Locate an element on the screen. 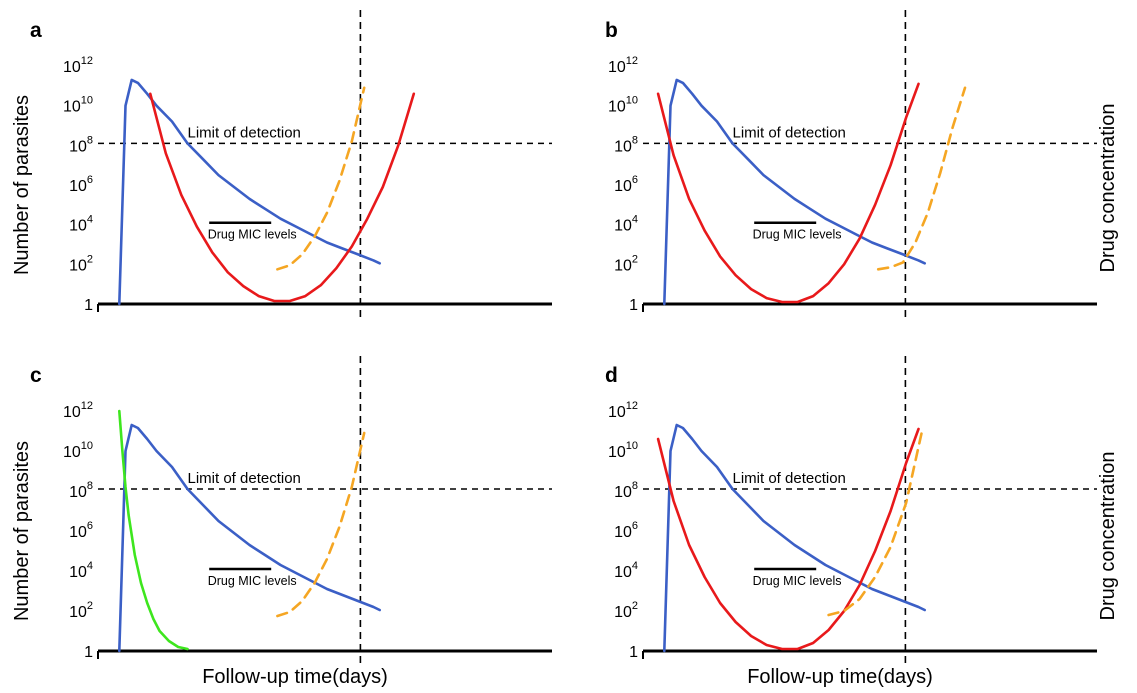 Image resolution: width=1137 pixels, height=693 pixels. panel-d: d is located at coordinates (611, 375).